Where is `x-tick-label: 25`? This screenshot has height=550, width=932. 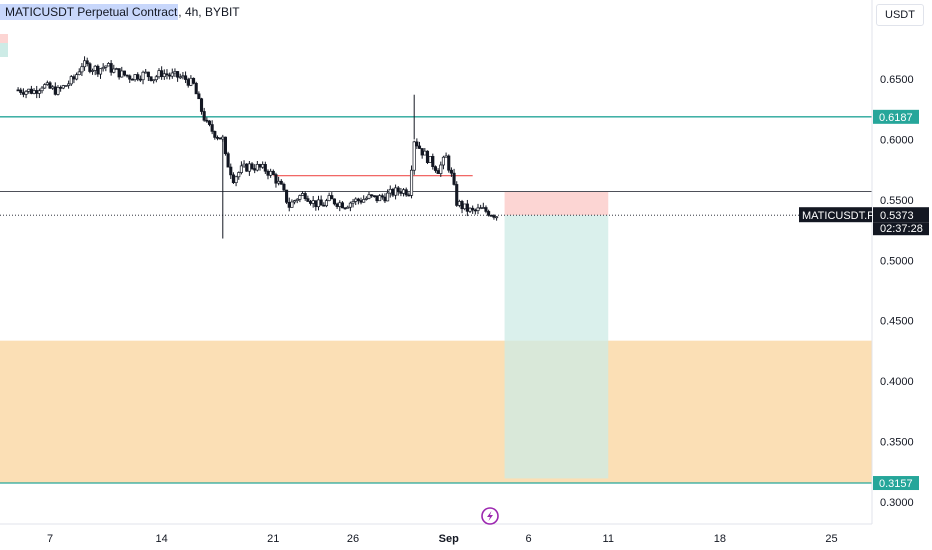 x-tick-label: 25 is located at coordinates (831, 539).